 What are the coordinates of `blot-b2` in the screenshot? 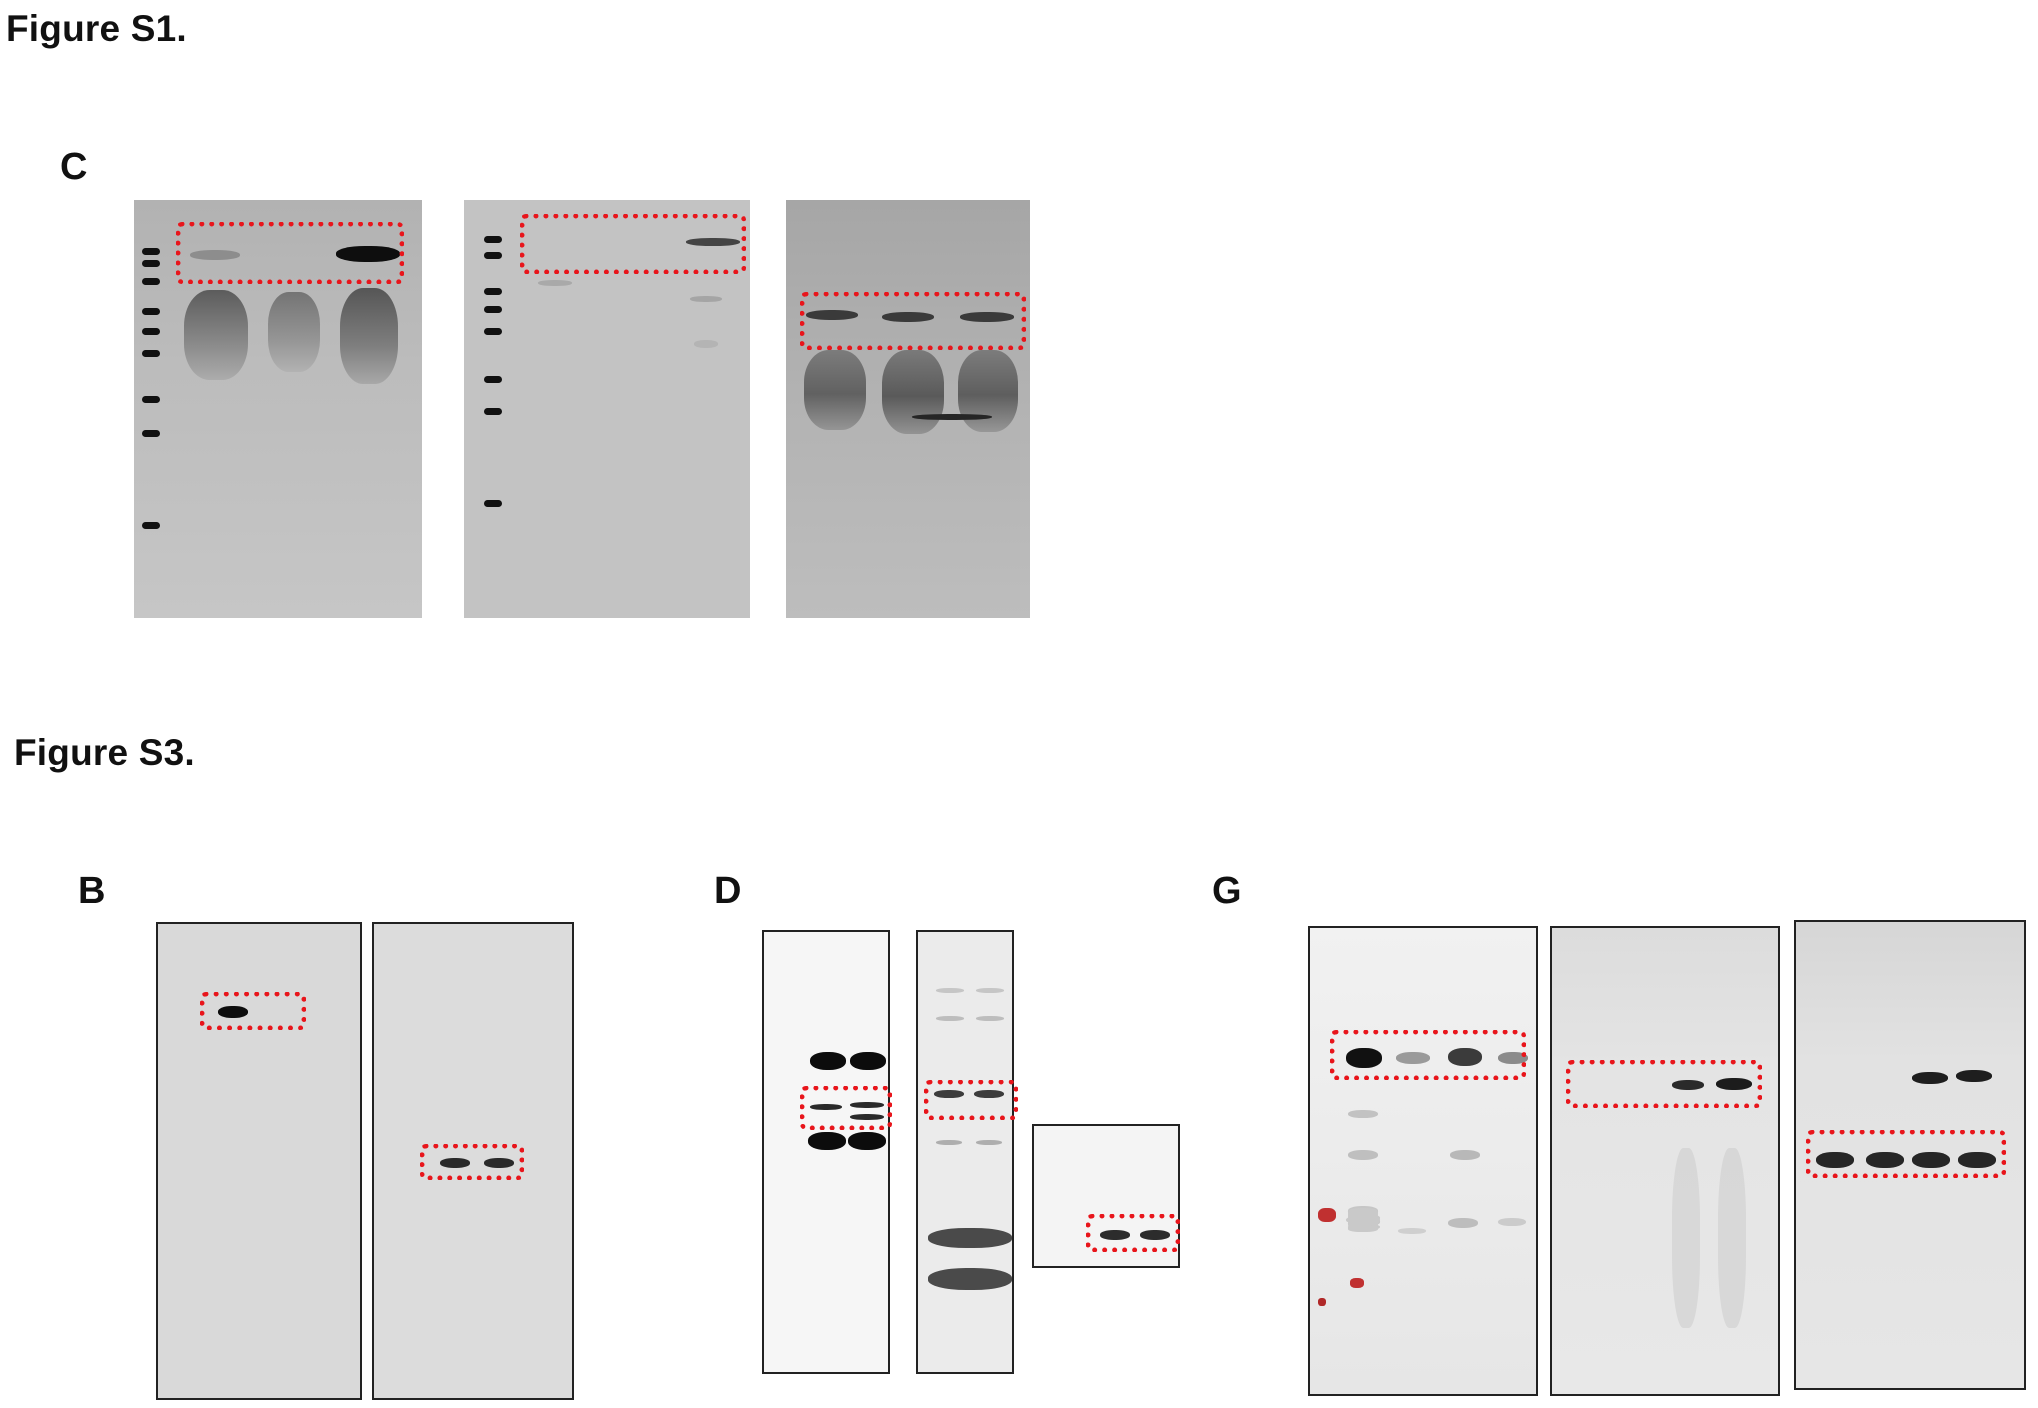 It's located at (473, 1161).